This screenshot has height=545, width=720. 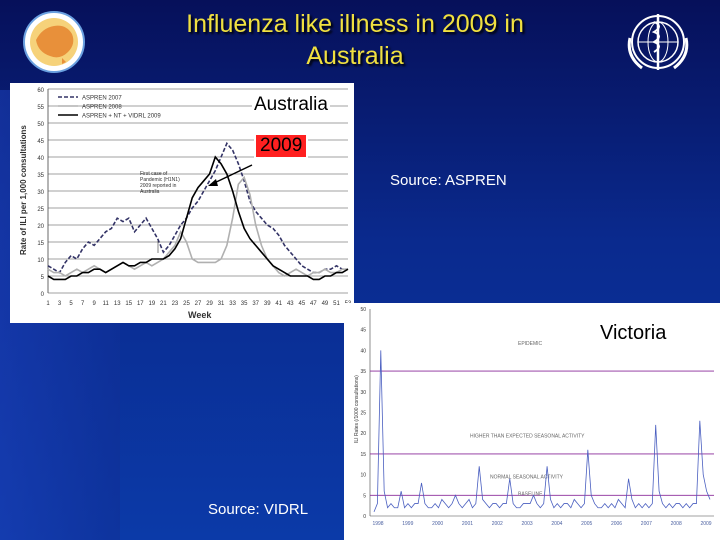 What do you see at coordinates (128, 304) in the screenshot?
I see `x-tick-label: 15` at bounding box center [128, 304].